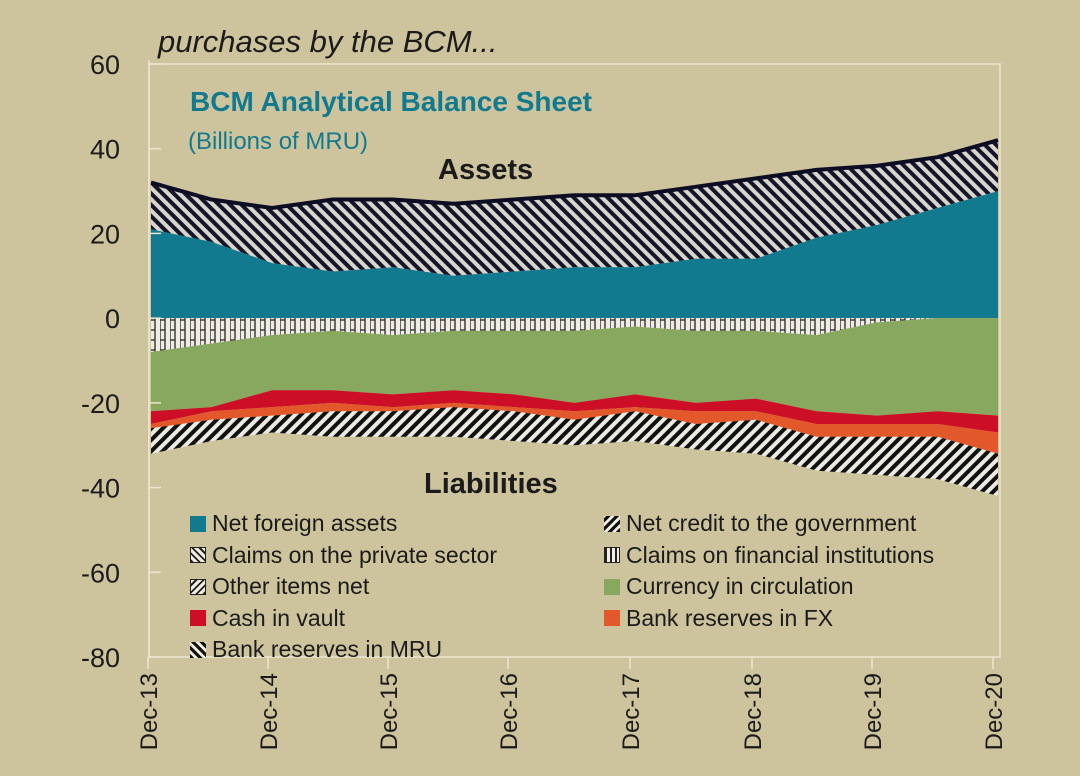  Describe the element at coordinates (486, 170) in the screenshot. I see `assets-annotation: Assets` at that location.